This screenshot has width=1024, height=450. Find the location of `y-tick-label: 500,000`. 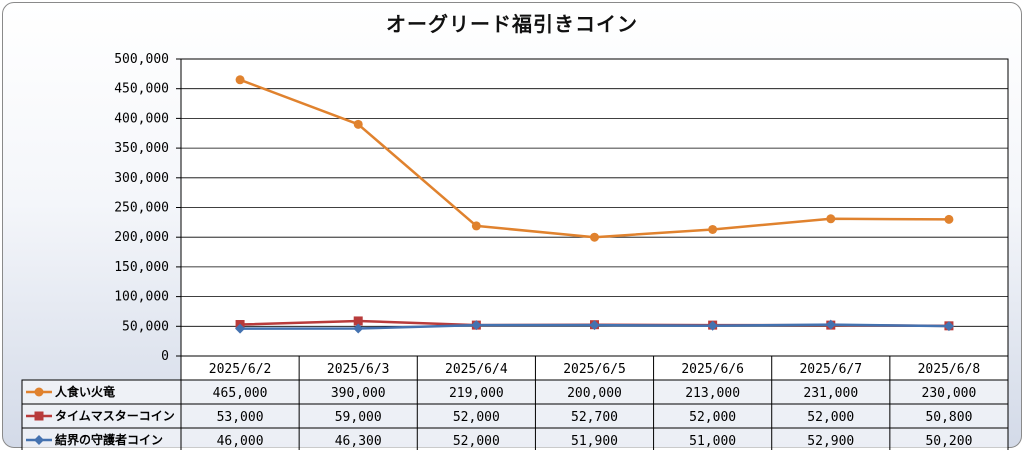

y-tick-label: 500,000 is located at coordinates (141, 59).